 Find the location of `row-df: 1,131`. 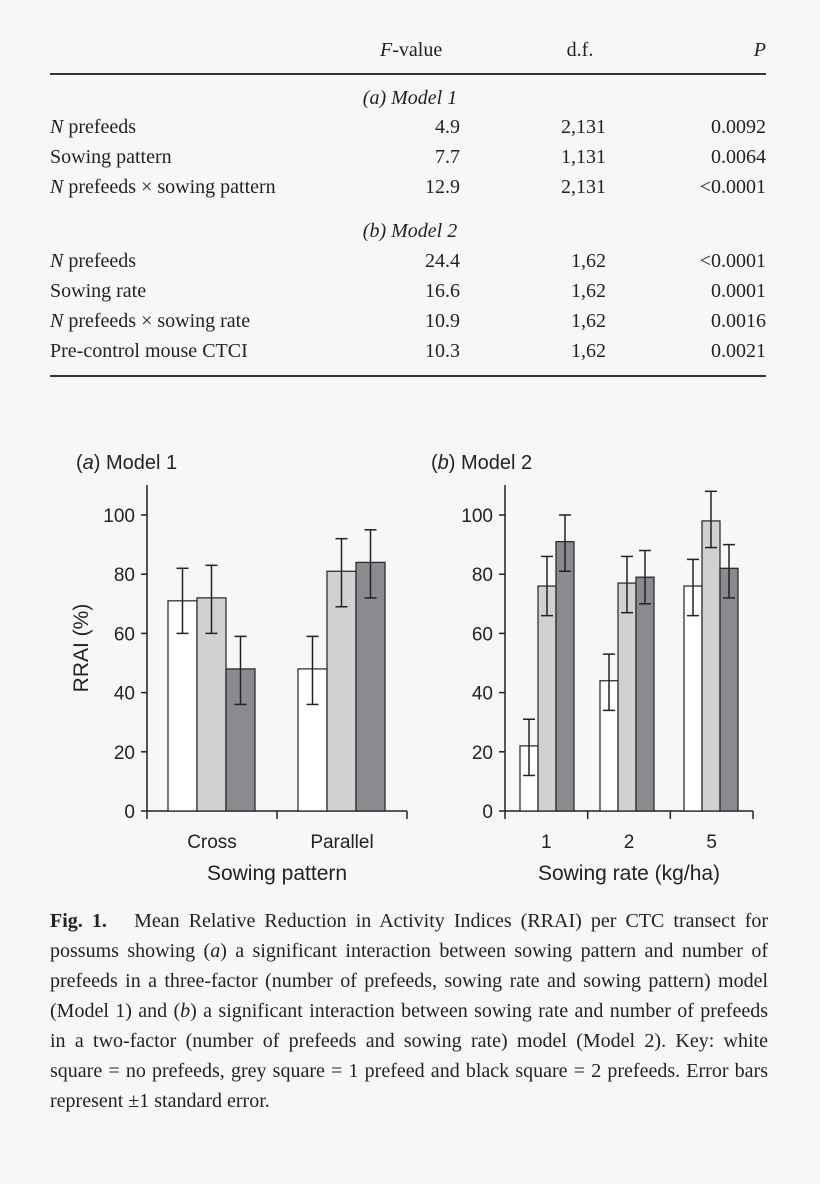

row-df: 1,131 is located at coordinates (583, 157).